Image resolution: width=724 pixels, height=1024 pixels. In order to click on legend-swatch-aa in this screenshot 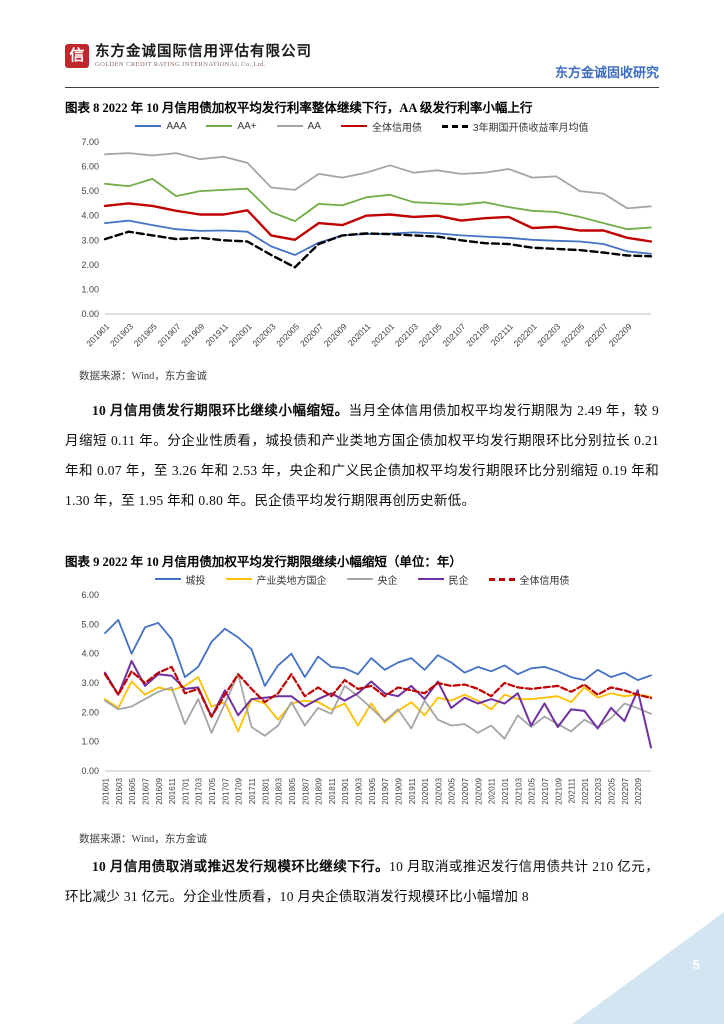, I will do `click(289, 126)`.